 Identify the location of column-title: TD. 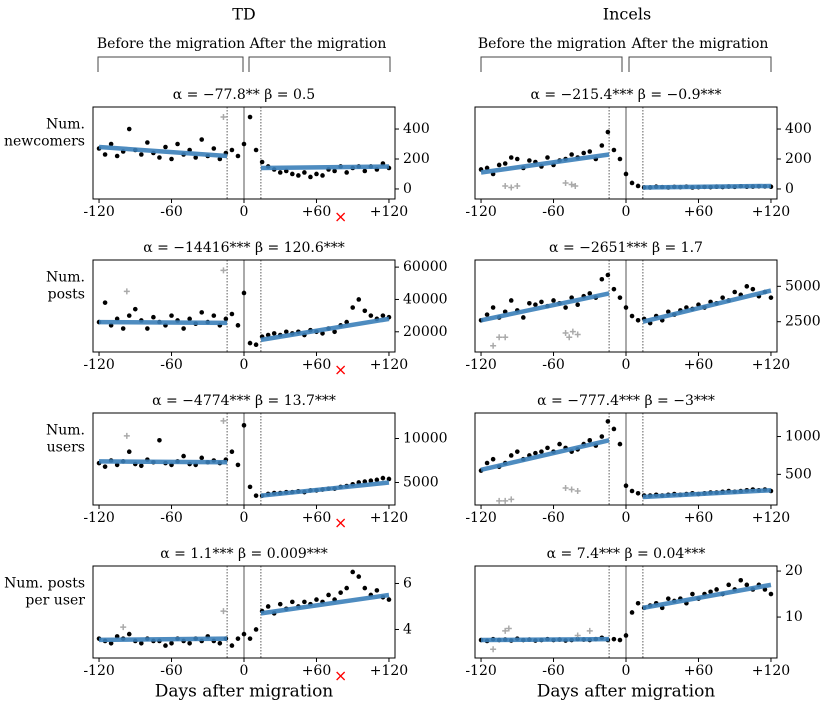
(244, 14).